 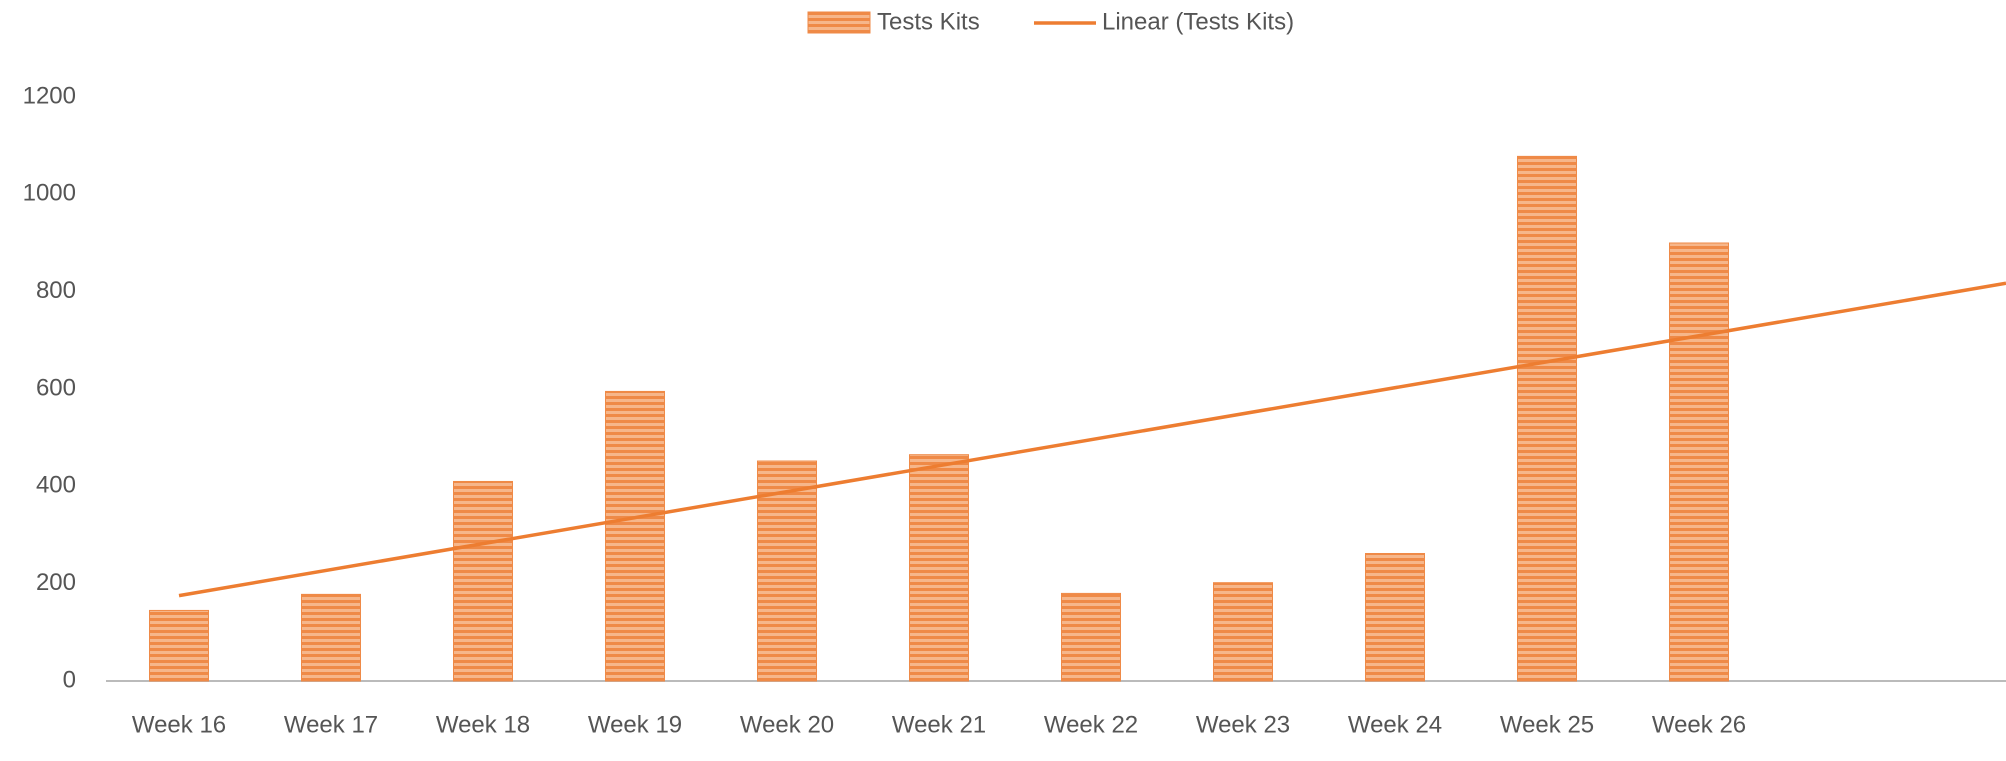 What do you see at coordinates (1395, 724) in the screenshot?
I see `x-tick-label: Week 24` at bounding box center [1395, 724].